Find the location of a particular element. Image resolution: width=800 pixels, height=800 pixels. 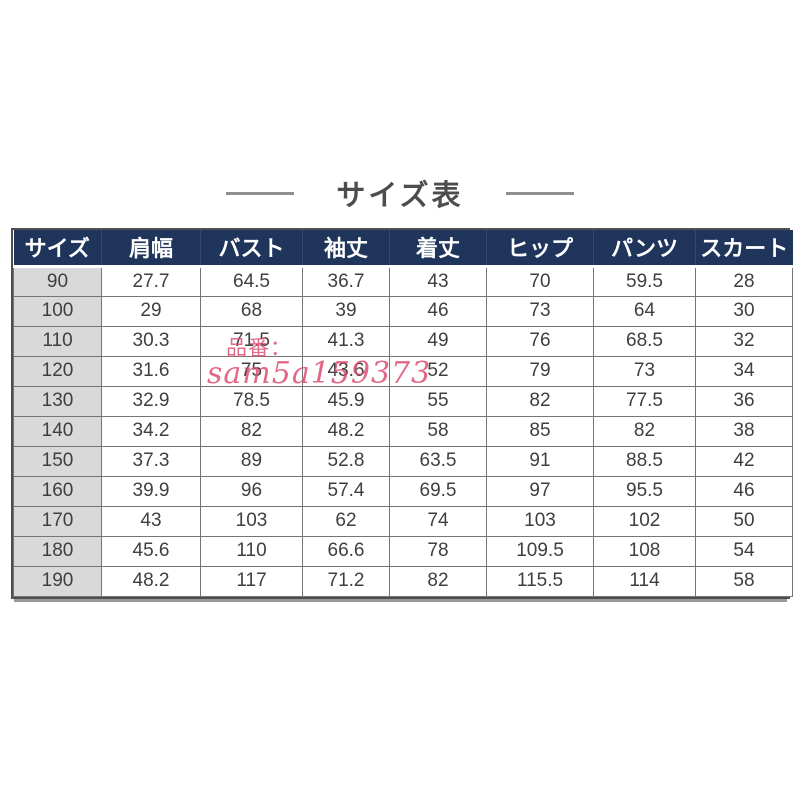

value-cell: 95.5 is located at coordinates (644, 491).